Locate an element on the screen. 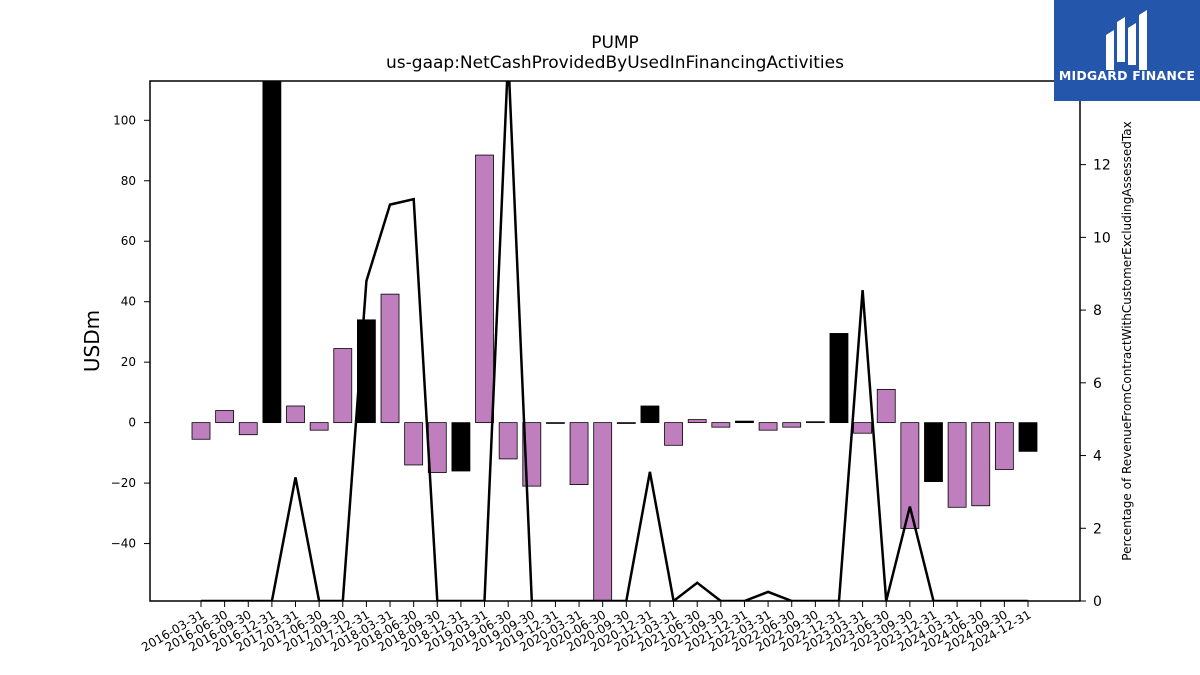  y2-tick-label: 4 is located at coordinates (1097, 457).